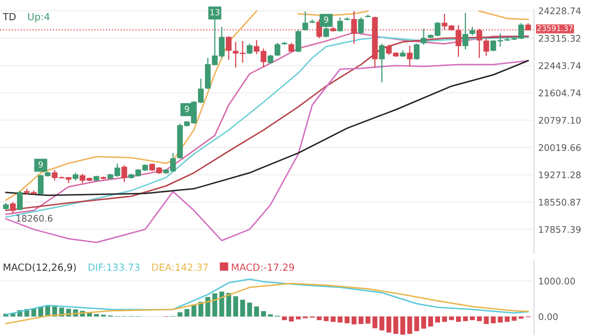 Image resolution: width=600 pixels, height=335 pixels. I want to click on chart-title: TD, so click(9, 16).